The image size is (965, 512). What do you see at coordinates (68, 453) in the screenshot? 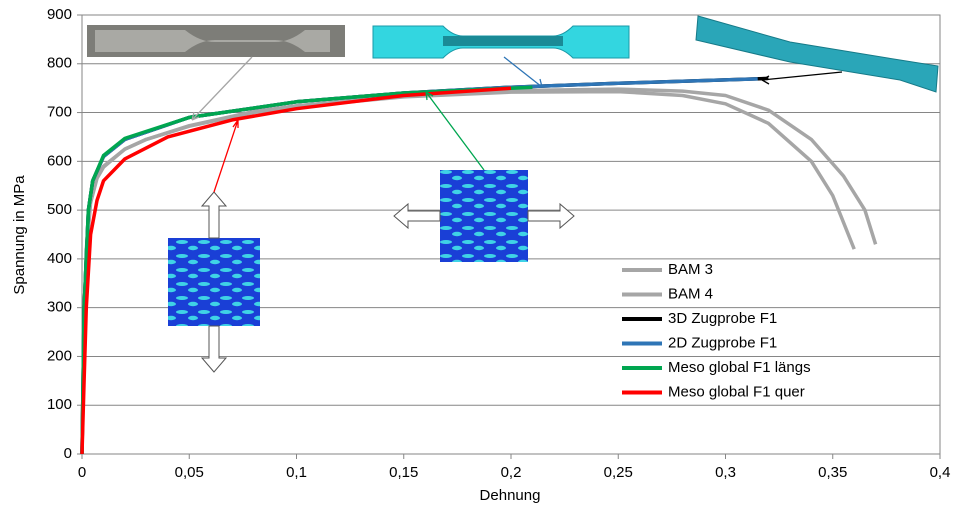
I see `y-tick-label: 0` at bounding box center [68, 453].